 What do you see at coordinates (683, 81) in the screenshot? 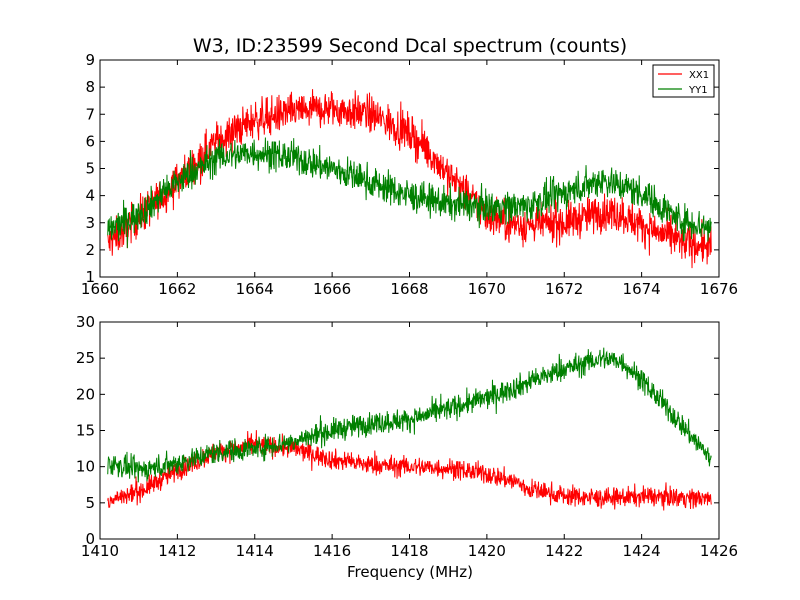
I see `legend-box` at bounding box center [683, 81].